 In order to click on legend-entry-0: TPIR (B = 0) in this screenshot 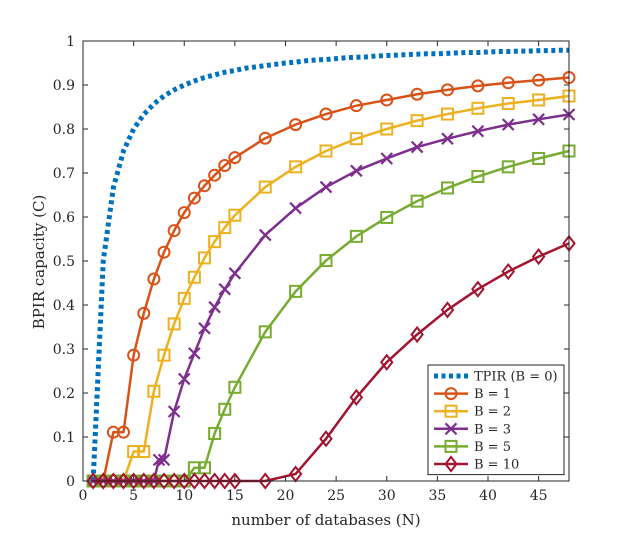, I will do `click(516, 377)`.